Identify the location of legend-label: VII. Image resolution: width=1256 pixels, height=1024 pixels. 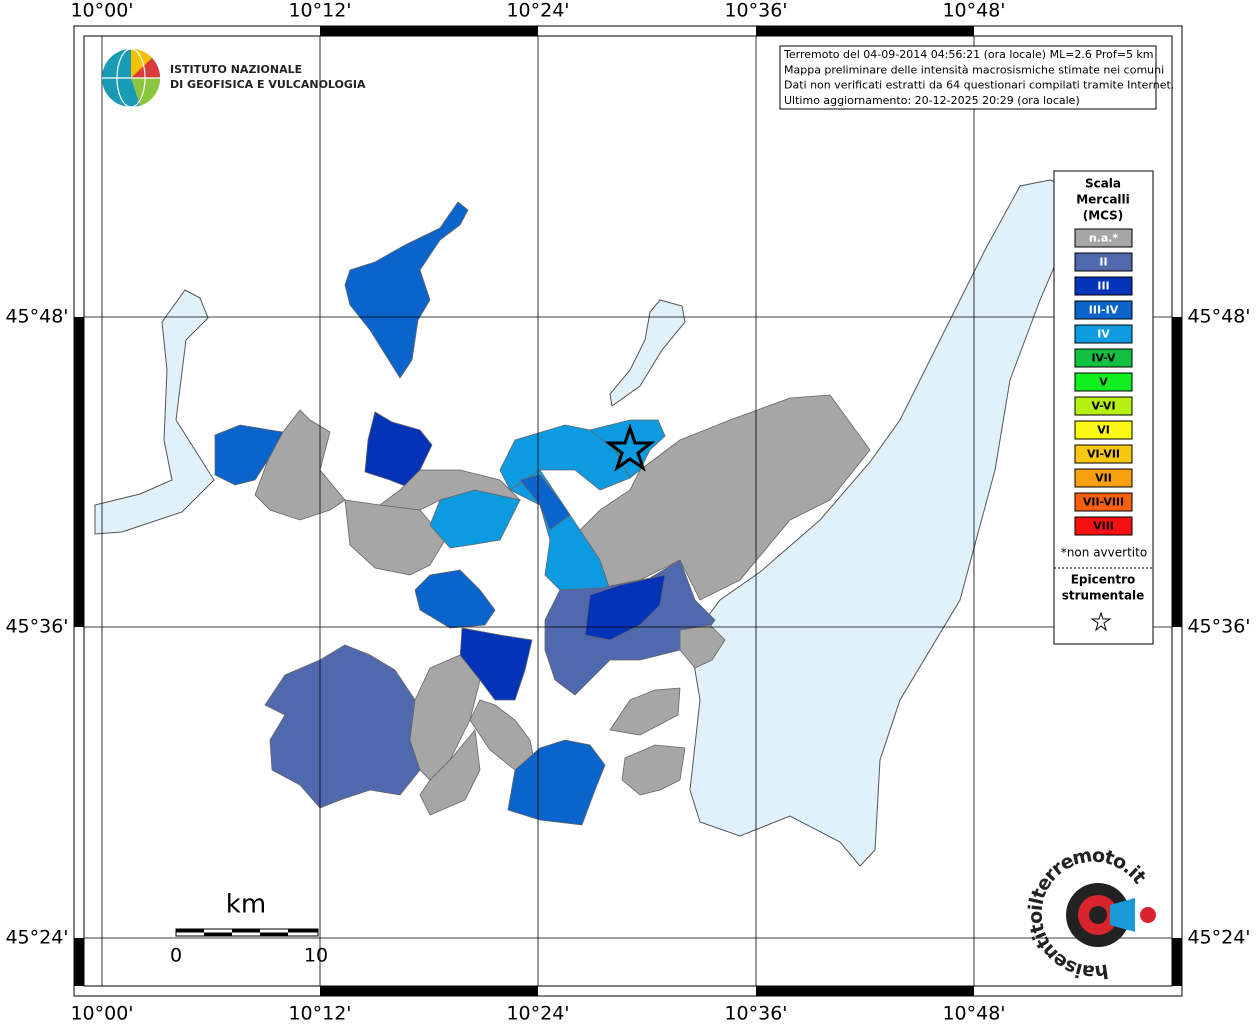
(1103, 478).